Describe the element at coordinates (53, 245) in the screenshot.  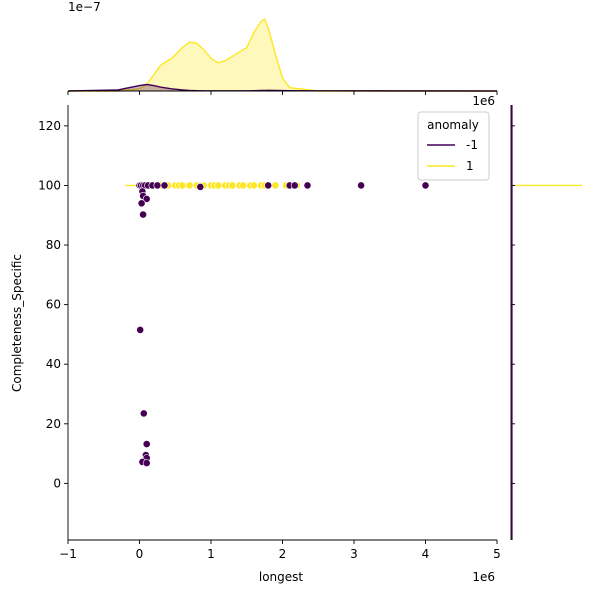
I see `y-tick-label: 80` at that location.